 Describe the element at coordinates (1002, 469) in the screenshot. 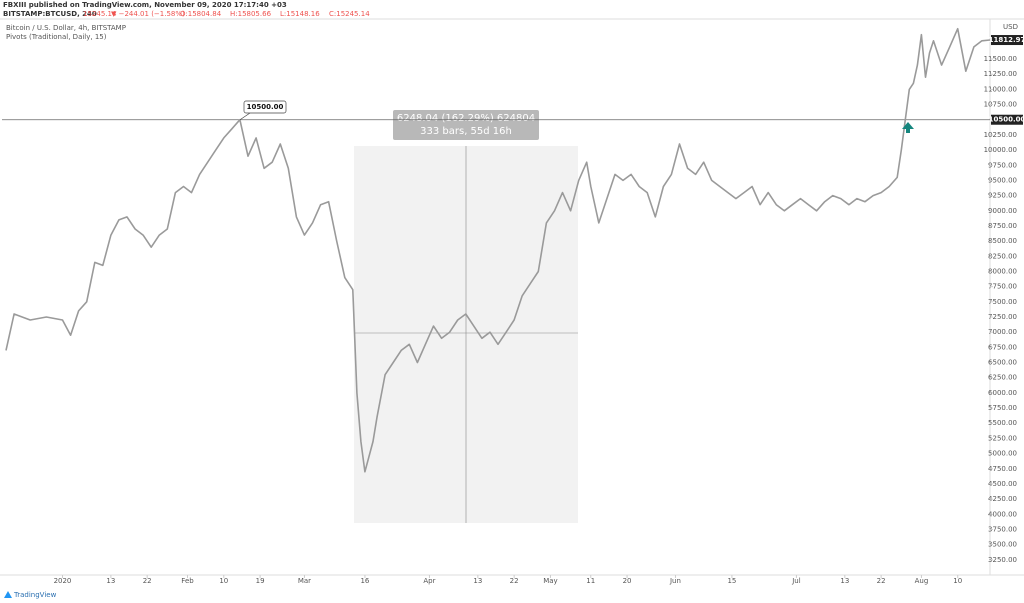

I see `y-tick-label: 4750.00` at that location.